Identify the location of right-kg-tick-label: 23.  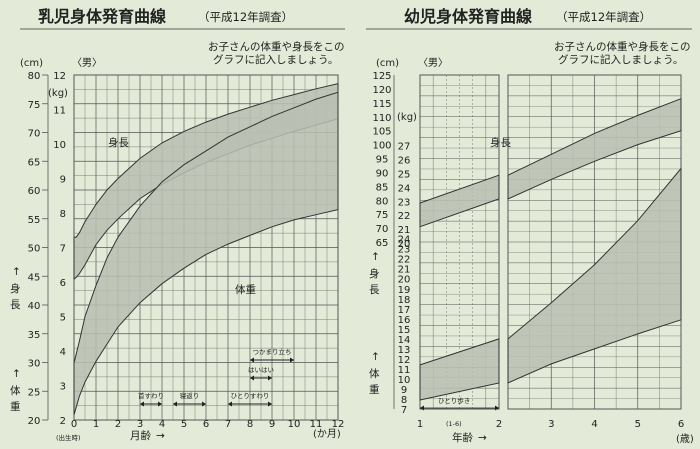
(404, 250).